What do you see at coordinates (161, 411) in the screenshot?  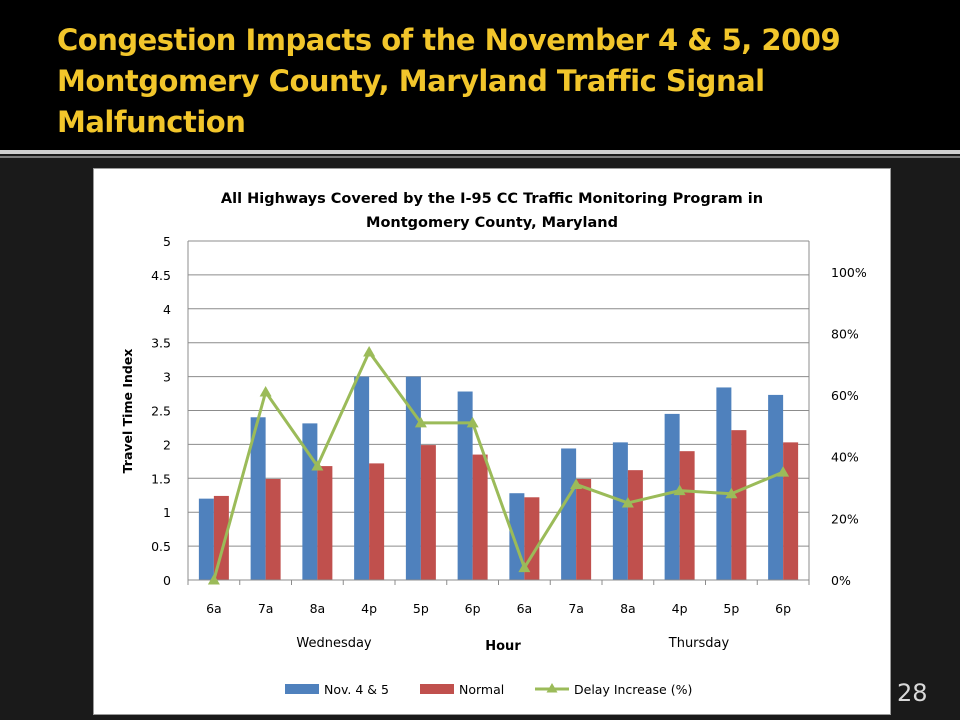 I see `y-tick-label: 2.5` at bounding box center [161, 411].